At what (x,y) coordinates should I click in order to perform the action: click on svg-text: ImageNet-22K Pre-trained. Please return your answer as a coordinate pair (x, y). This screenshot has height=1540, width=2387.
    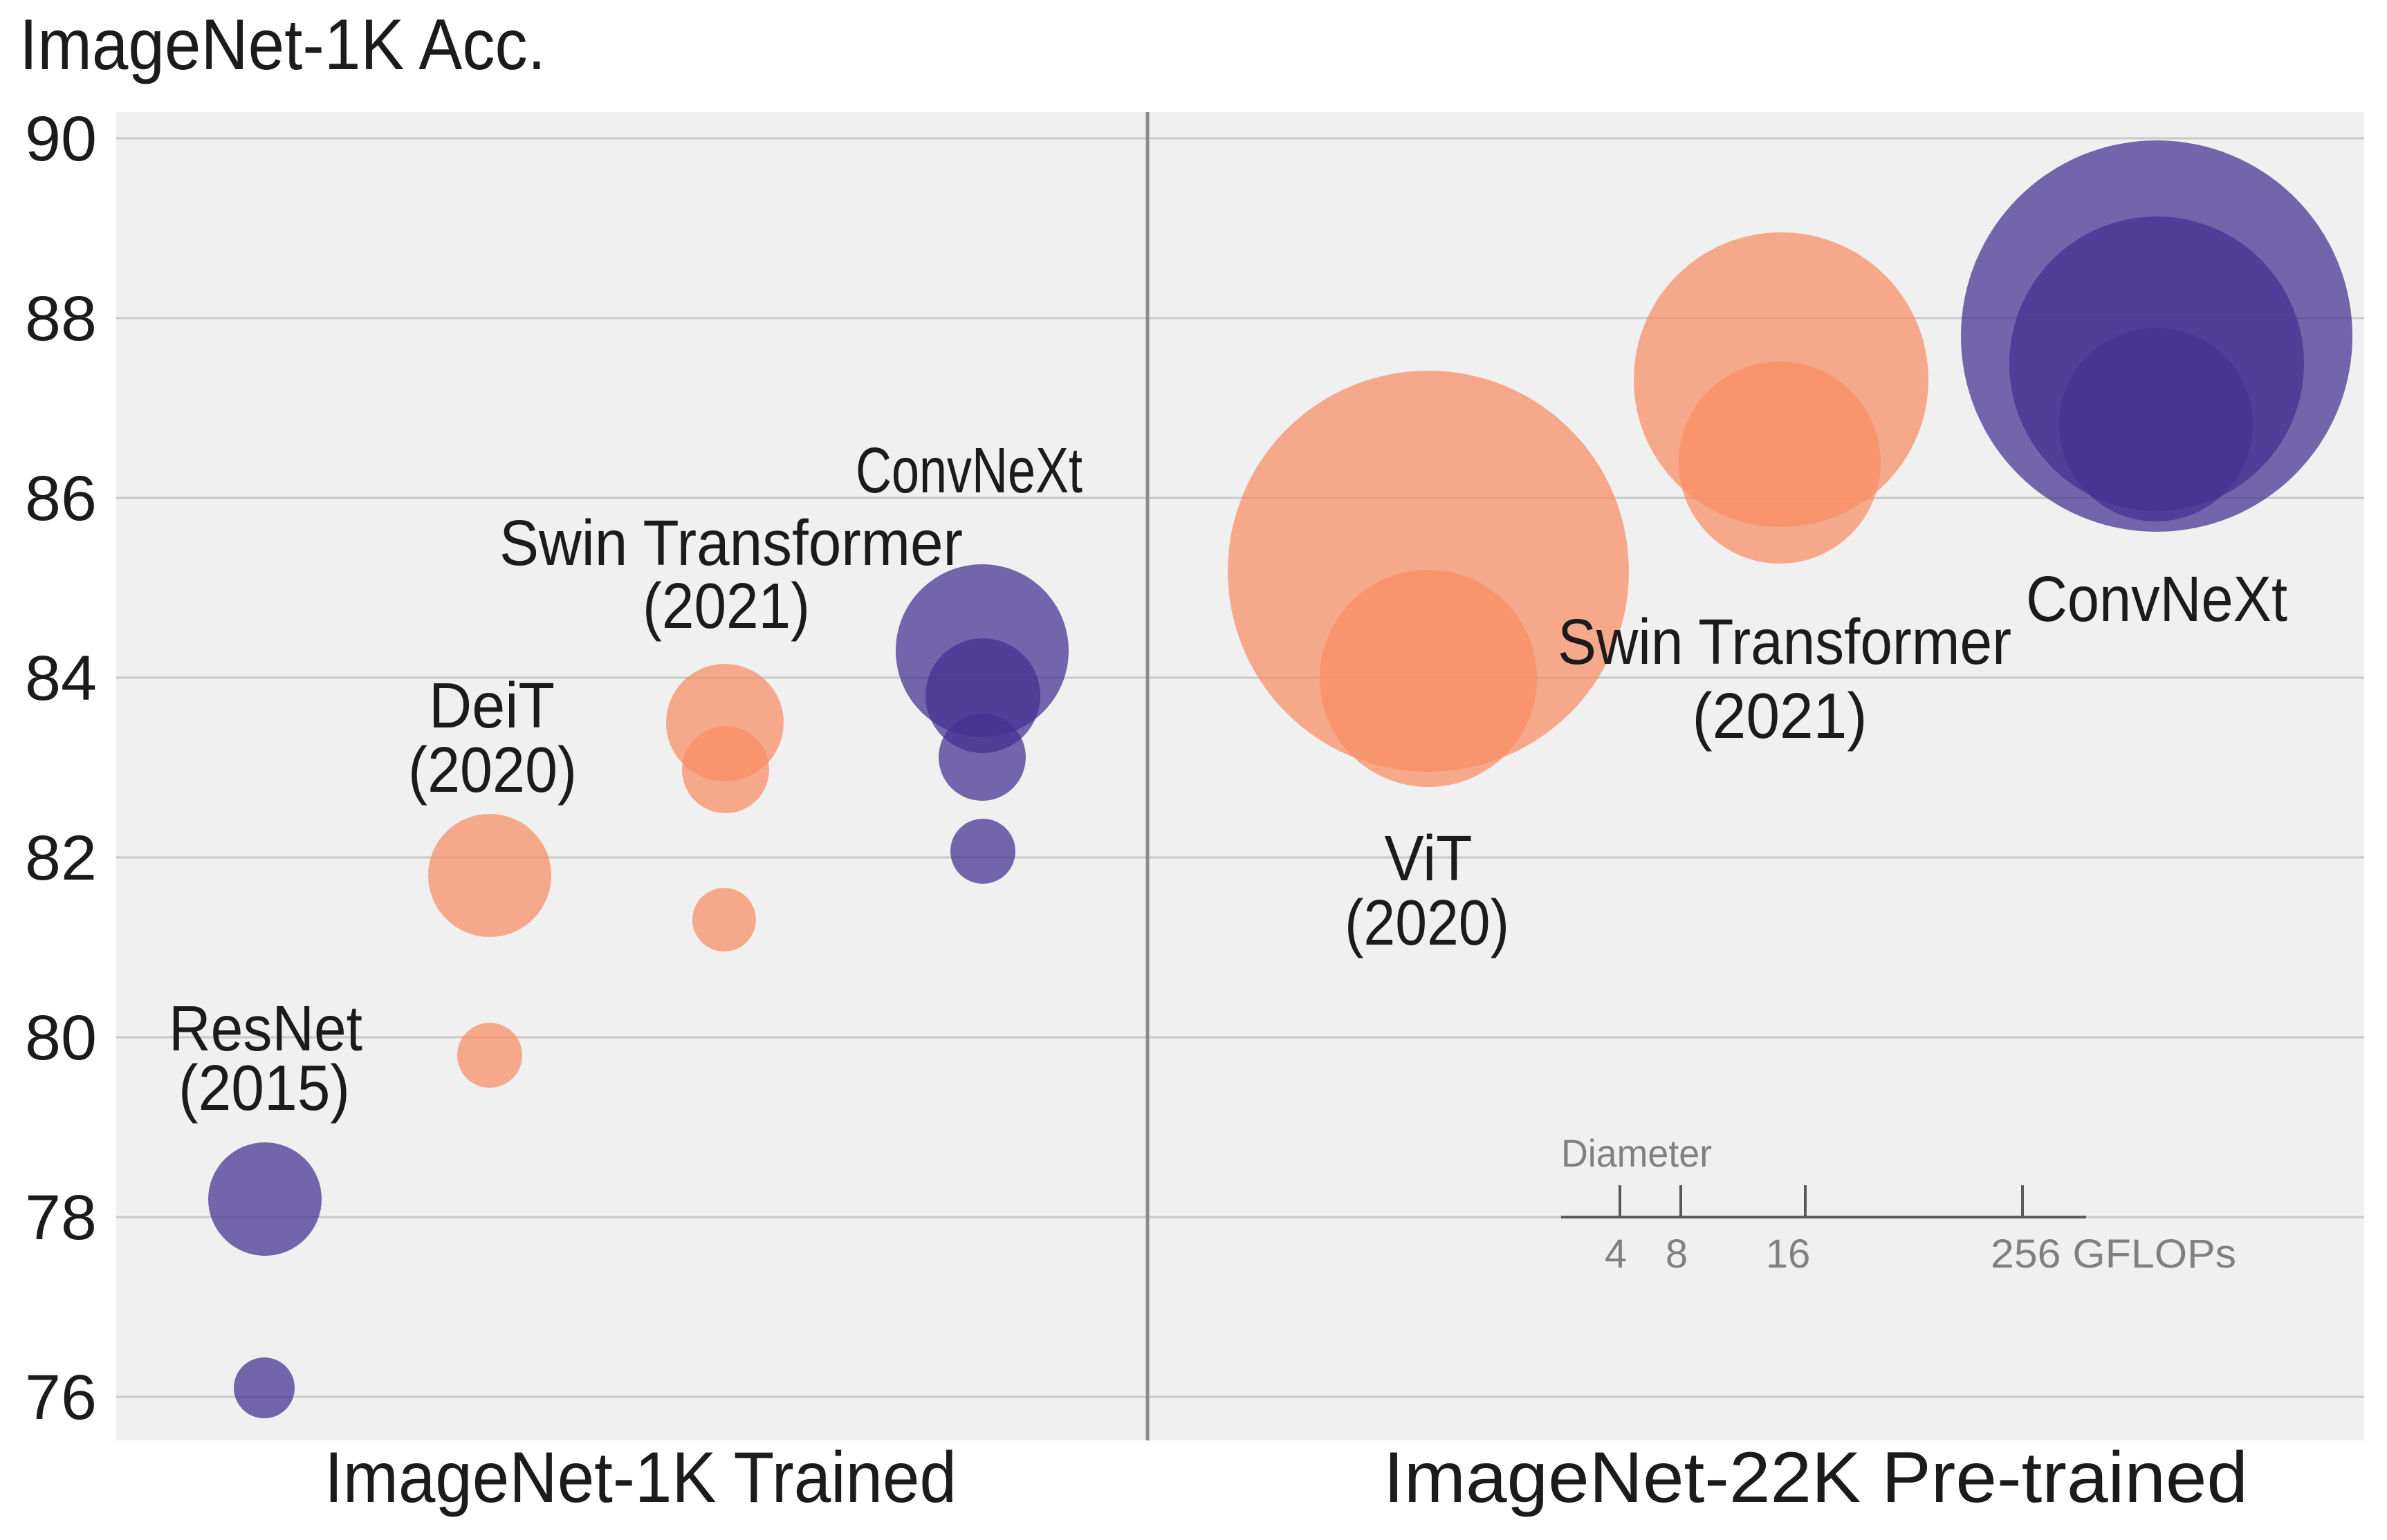
    Looking at the image, I should click on (1816, 1478).